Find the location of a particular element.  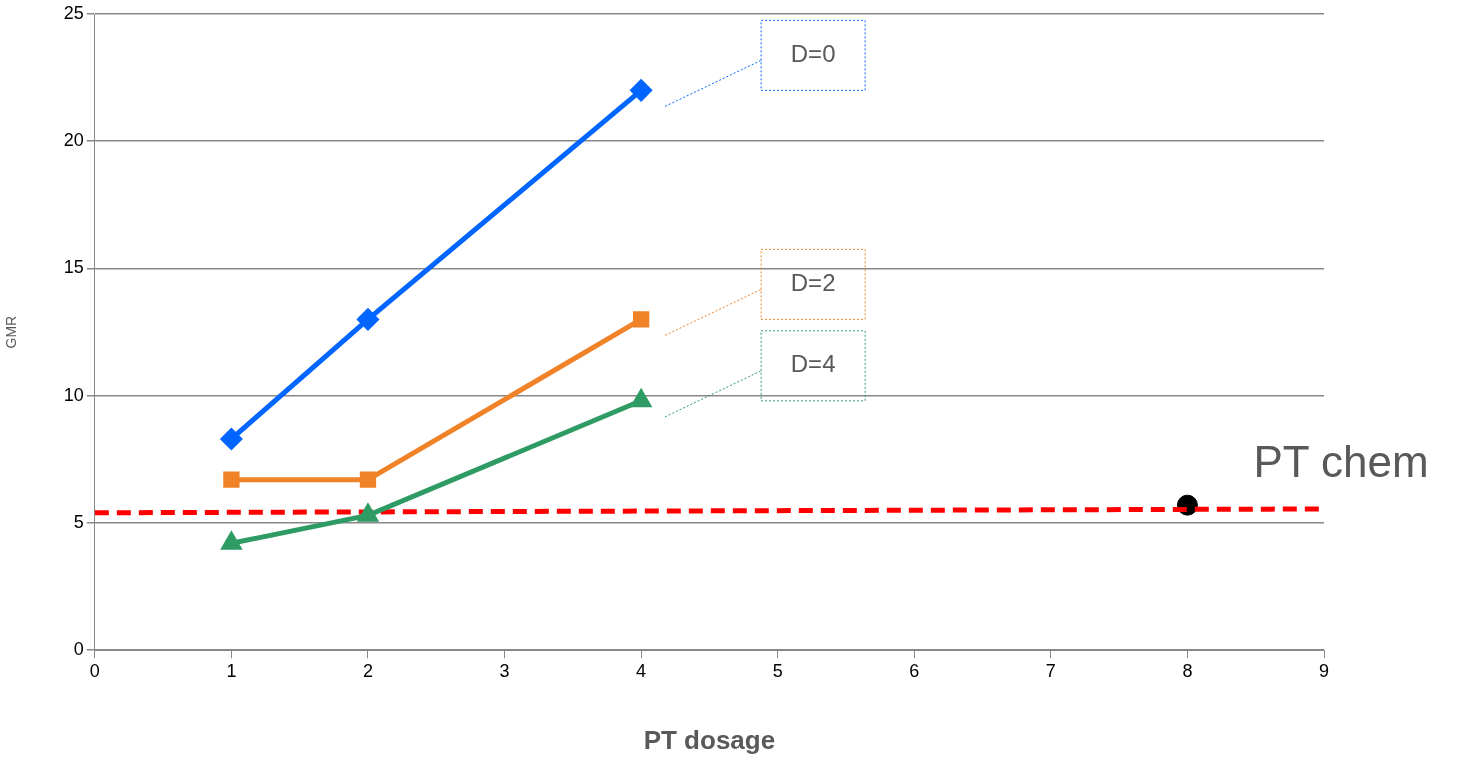

y-tick-label: 25 is located at coordinates (73, 12).